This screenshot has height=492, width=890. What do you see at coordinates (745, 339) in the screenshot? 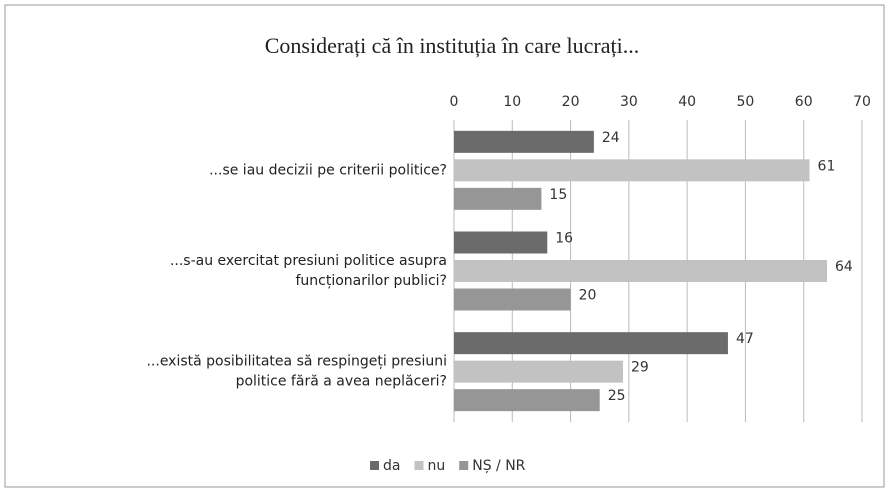
I see `value-label: 47` at bounding box center [745, 339].